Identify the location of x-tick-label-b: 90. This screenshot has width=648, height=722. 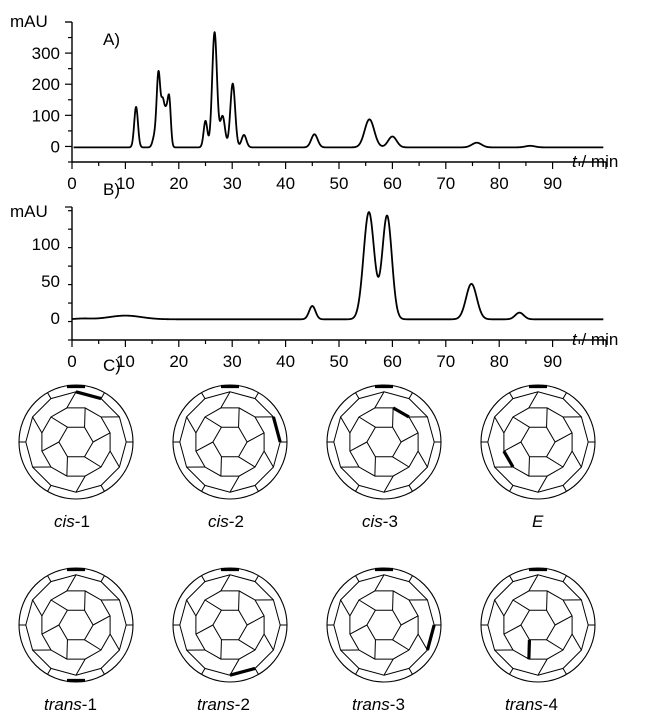
(552, 361).